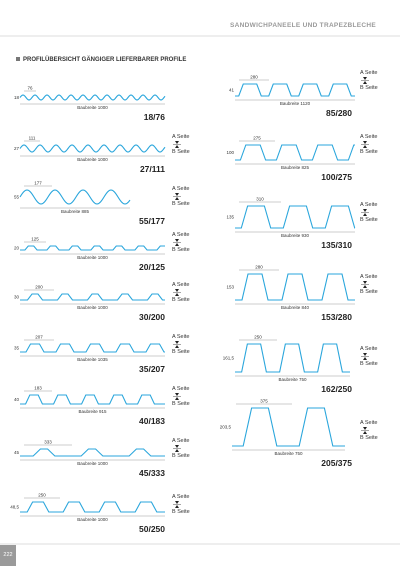 The height and width of the screenshot is (566, 400). I want to click on width-label: Baubreite 915, so click(92, 411).